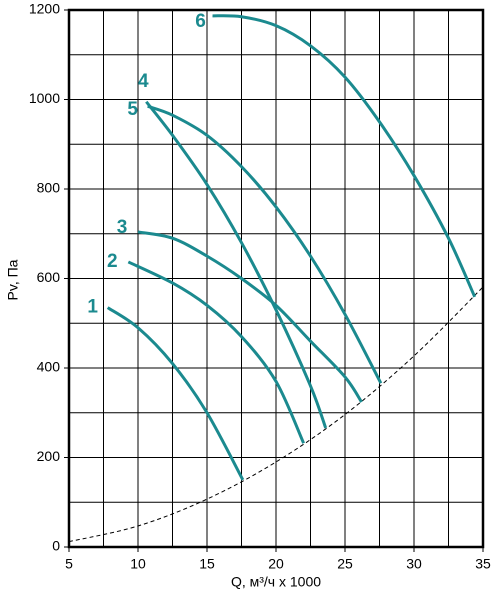  I want to click on curve-label: 4, so click(143, 81).